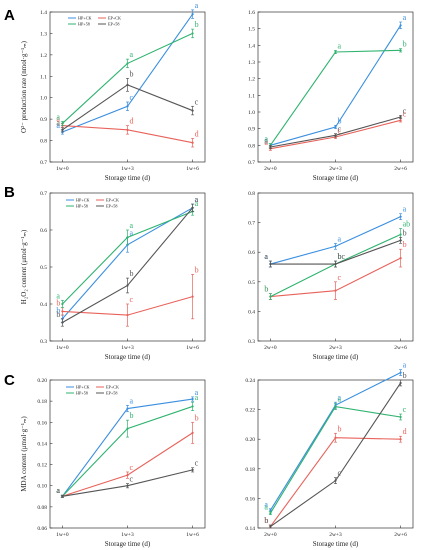 The width and height of the screenshot is (430, 550). I want to click on y-tick-label: 0.14, so click(250, 529).